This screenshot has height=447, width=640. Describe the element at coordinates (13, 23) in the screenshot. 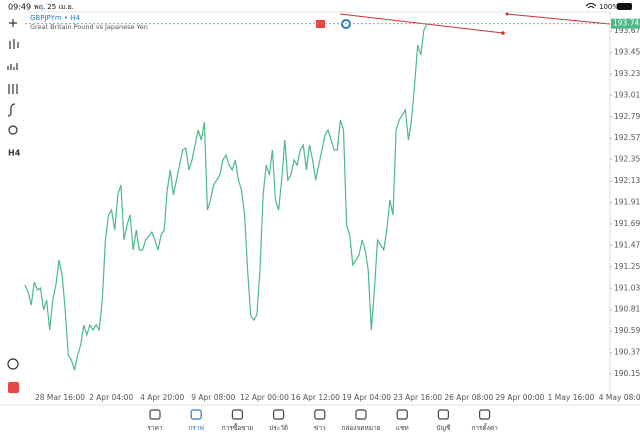

I see `crosshair-tool` at that location.